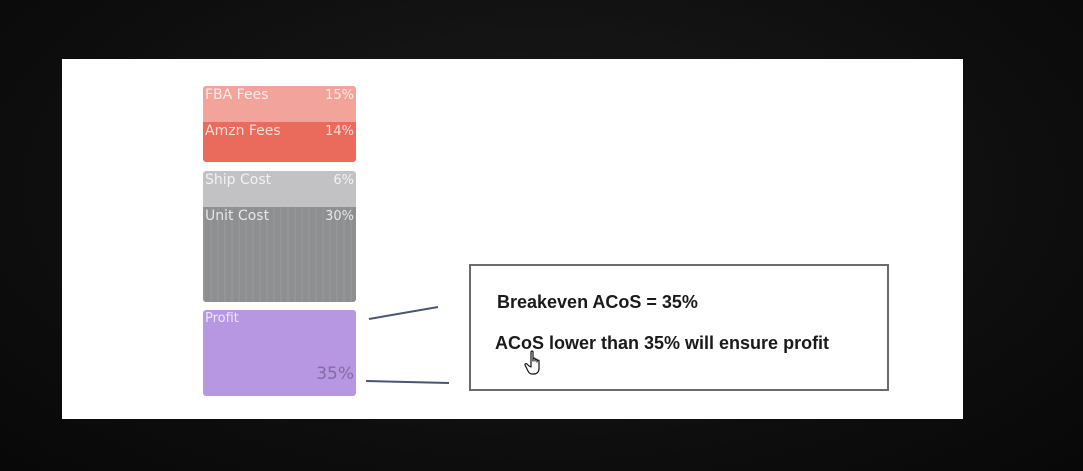 The width and height of the screenshot is (1083, 471). What do you see at coordinates (238, 180) in the screenshot?
I see `ship-cost-label: Ship Cost` at bounding box center [238, 180].